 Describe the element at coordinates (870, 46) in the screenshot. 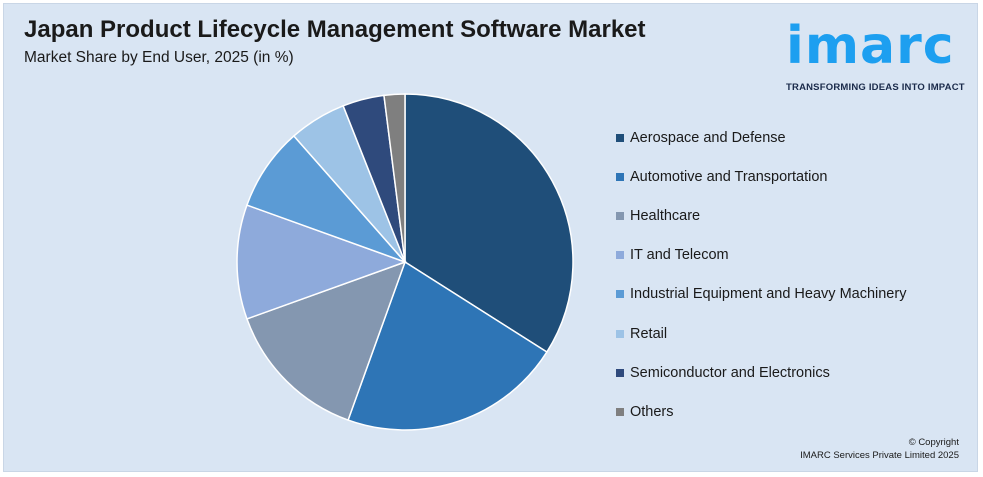

I see `logo-wordmark: imarc` at that location.